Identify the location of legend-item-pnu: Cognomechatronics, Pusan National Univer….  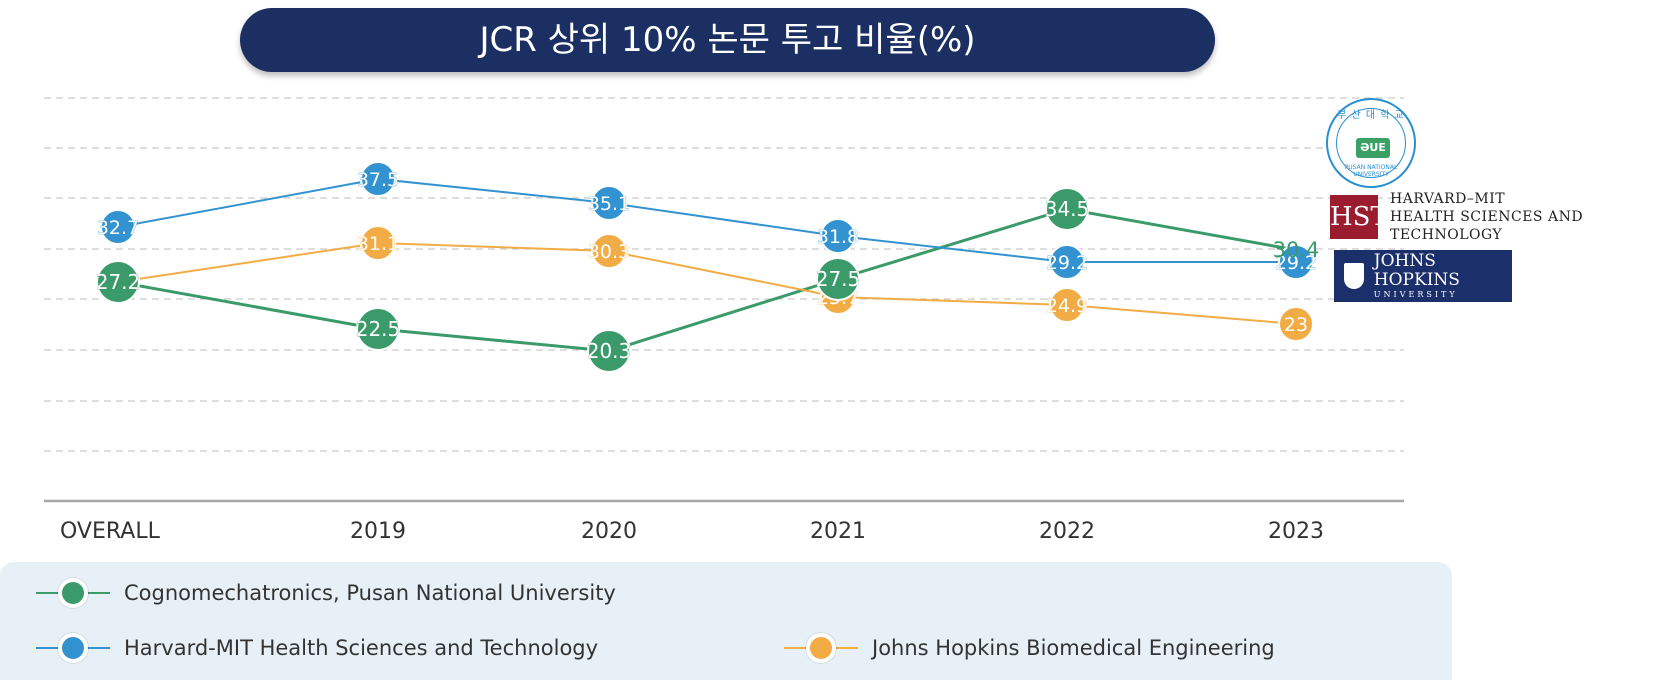
(326, 593).